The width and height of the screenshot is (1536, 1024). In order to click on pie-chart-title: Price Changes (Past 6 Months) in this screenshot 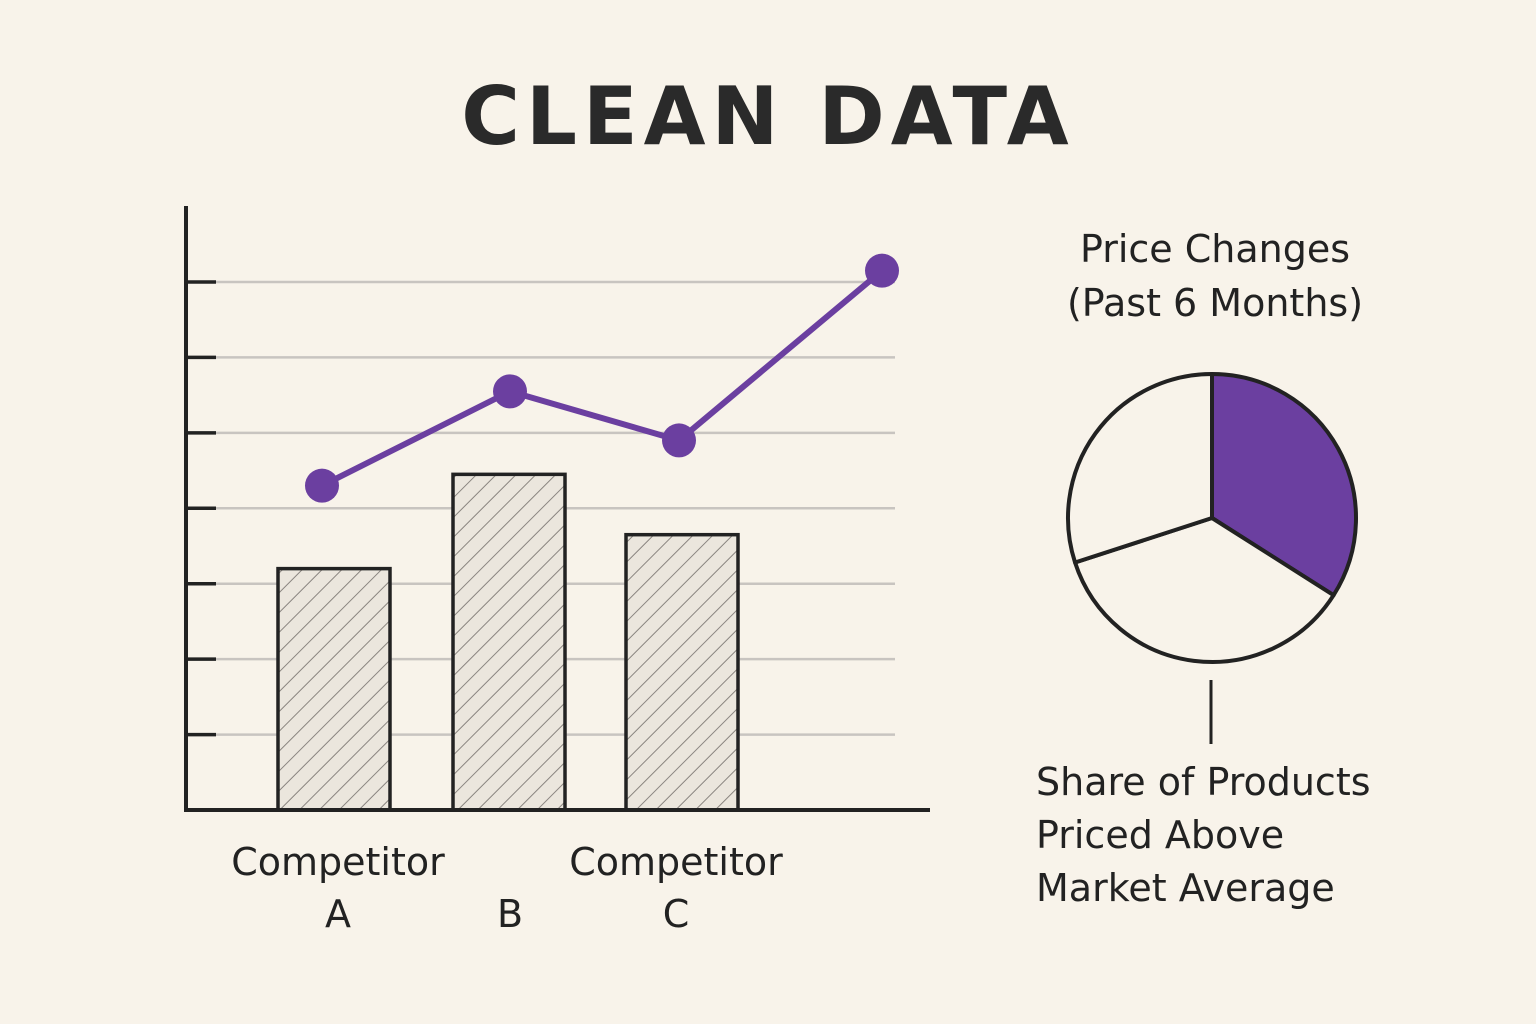, I will do `click(1215, 276)`.